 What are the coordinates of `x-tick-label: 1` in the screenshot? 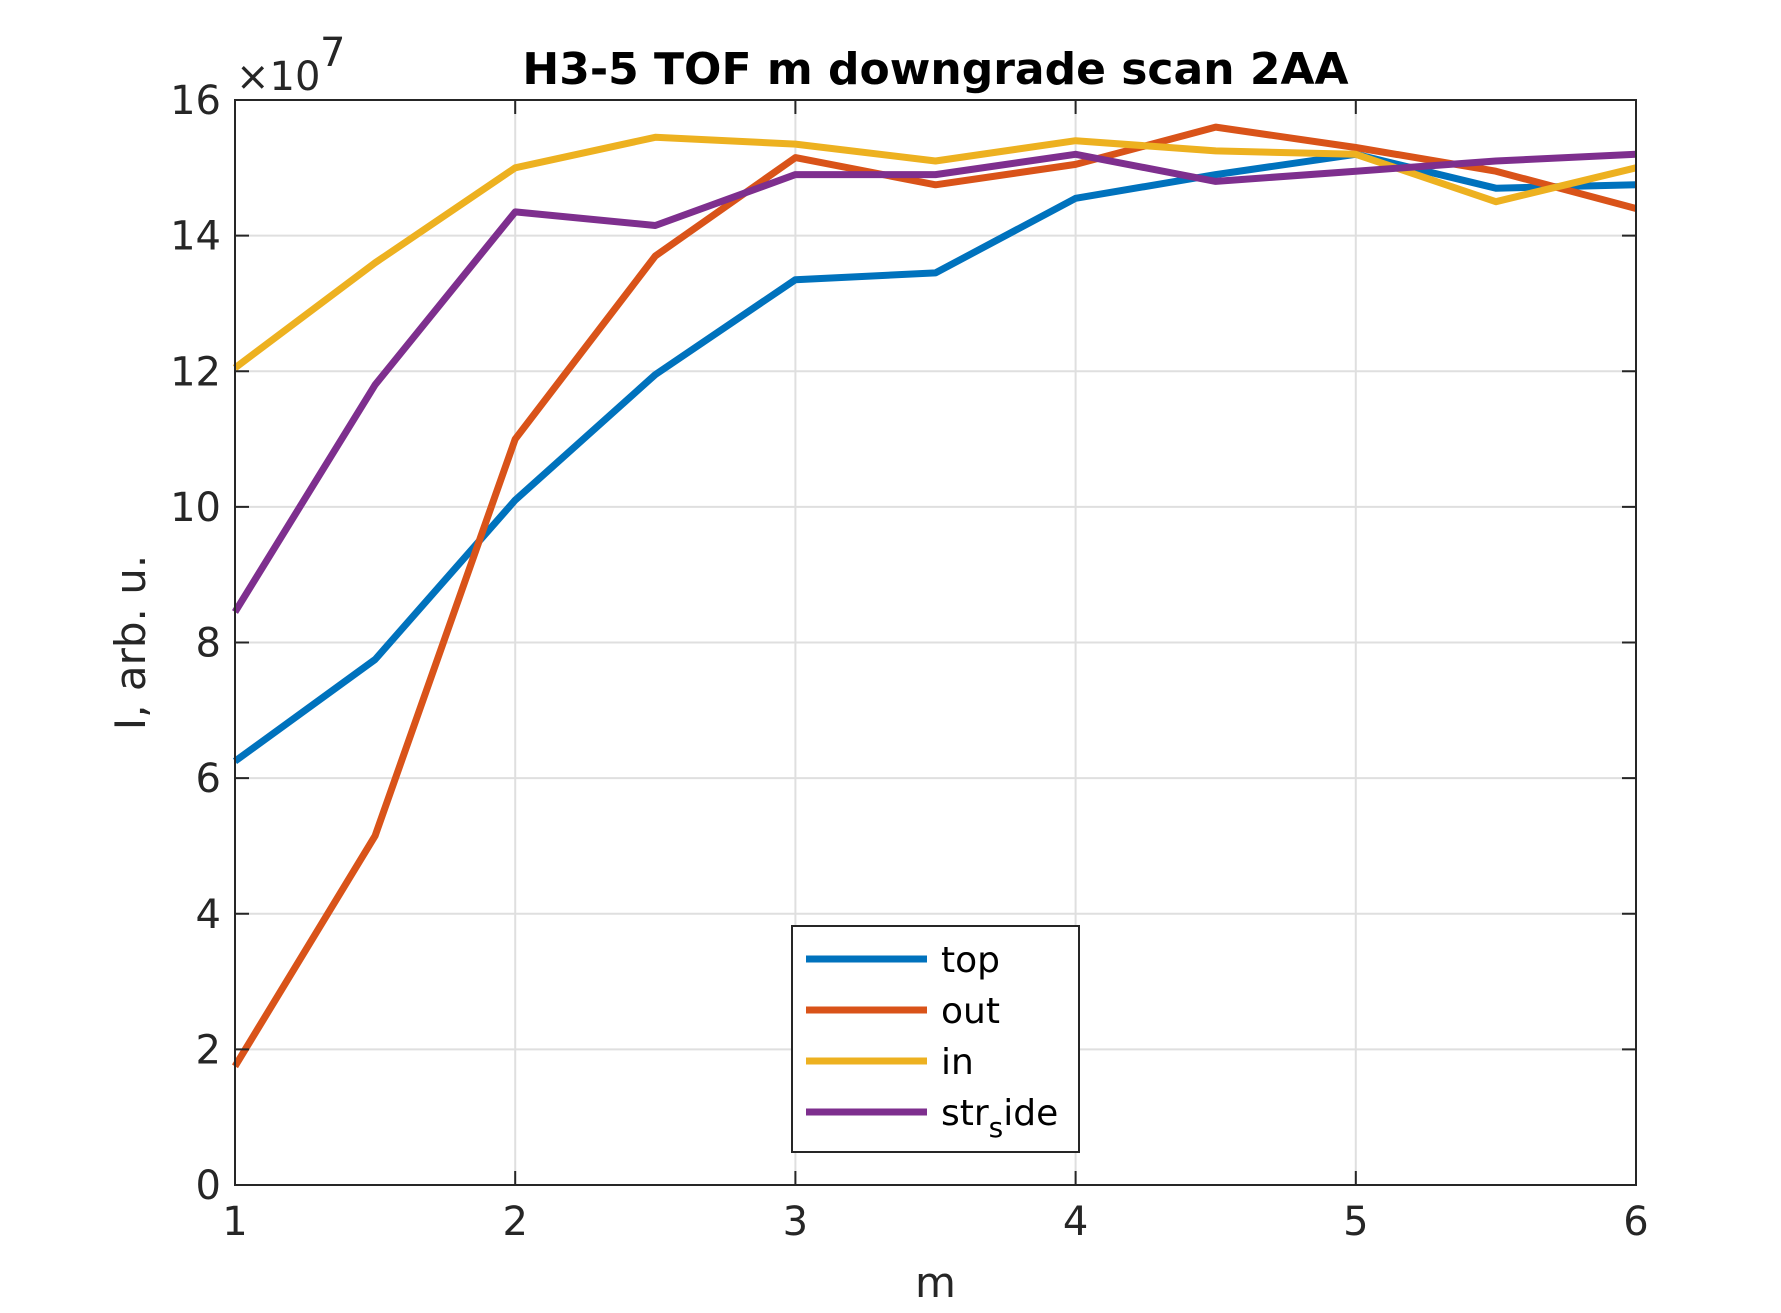 It's located at (234, 1222).